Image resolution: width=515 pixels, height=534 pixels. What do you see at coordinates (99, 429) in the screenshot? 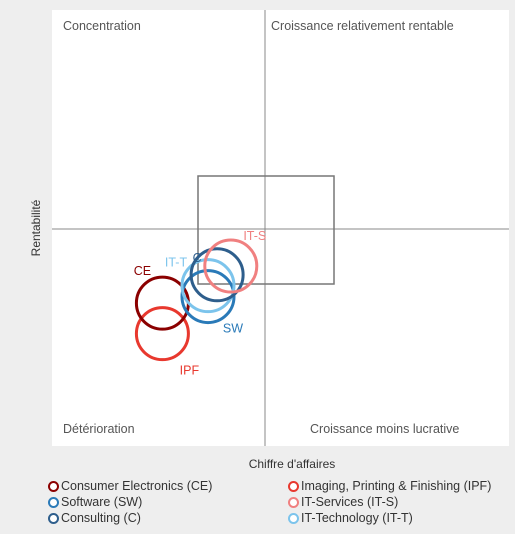
I see `quadrant-bottom-left-label: Détérioration` at bounding box center [99, 429].